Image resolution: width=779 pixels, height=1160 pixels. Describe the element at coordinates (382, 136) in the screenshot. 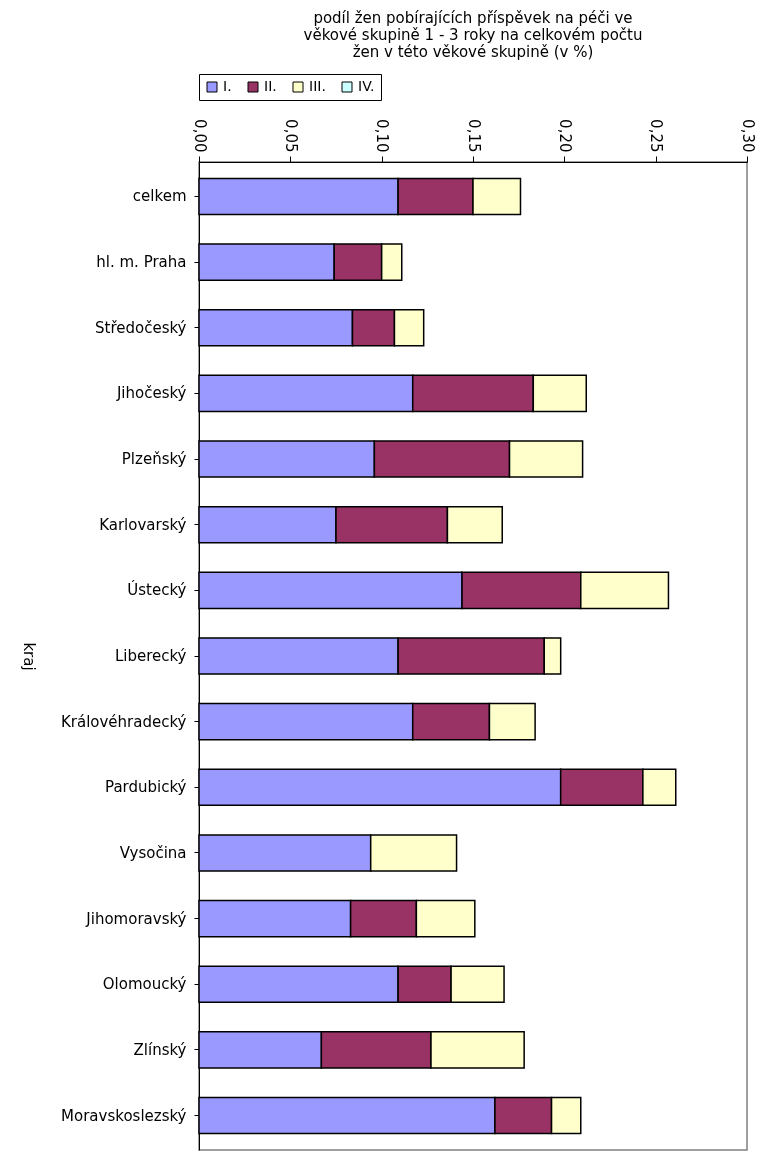

I see `x-tick-label: 0,10` at that location.